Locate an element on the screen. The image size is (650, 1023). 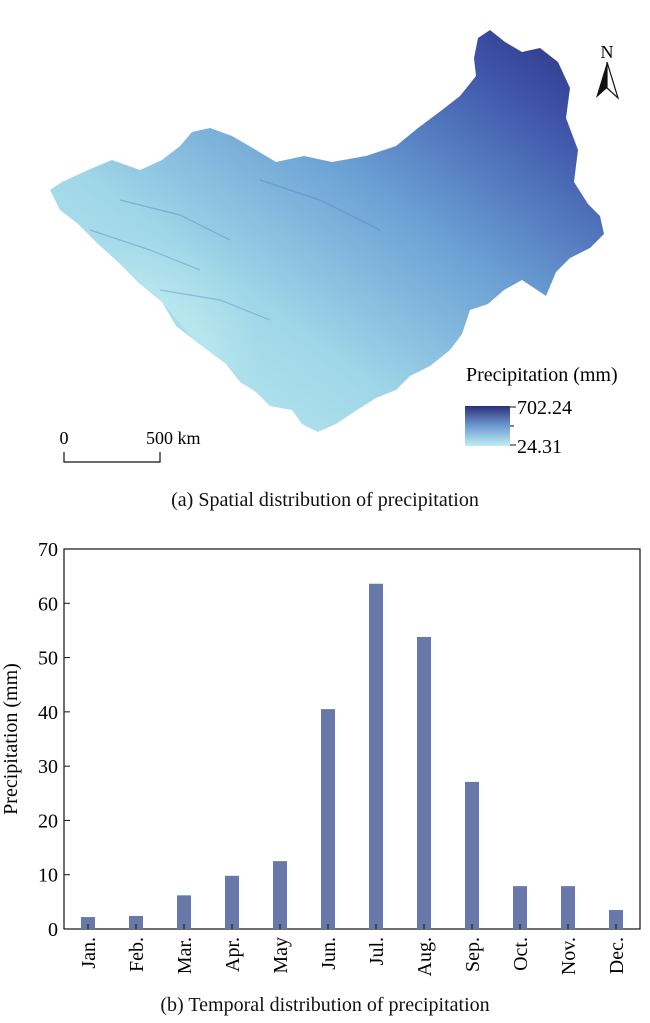
x-tick-label: Sep. is located at coordinates (473, 954).